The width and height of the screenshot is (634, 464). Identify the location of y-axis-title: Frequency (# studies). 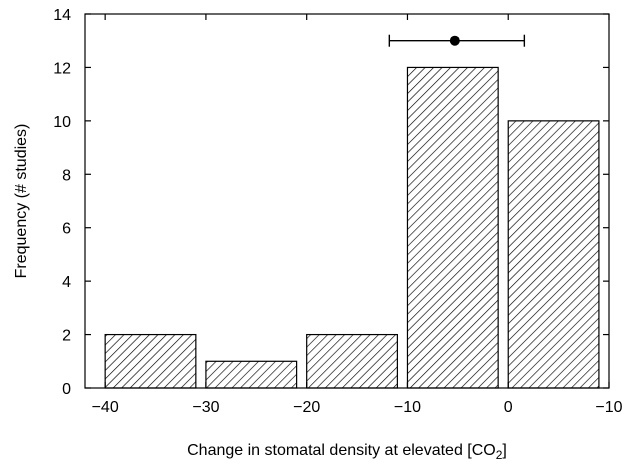
(21, 201).